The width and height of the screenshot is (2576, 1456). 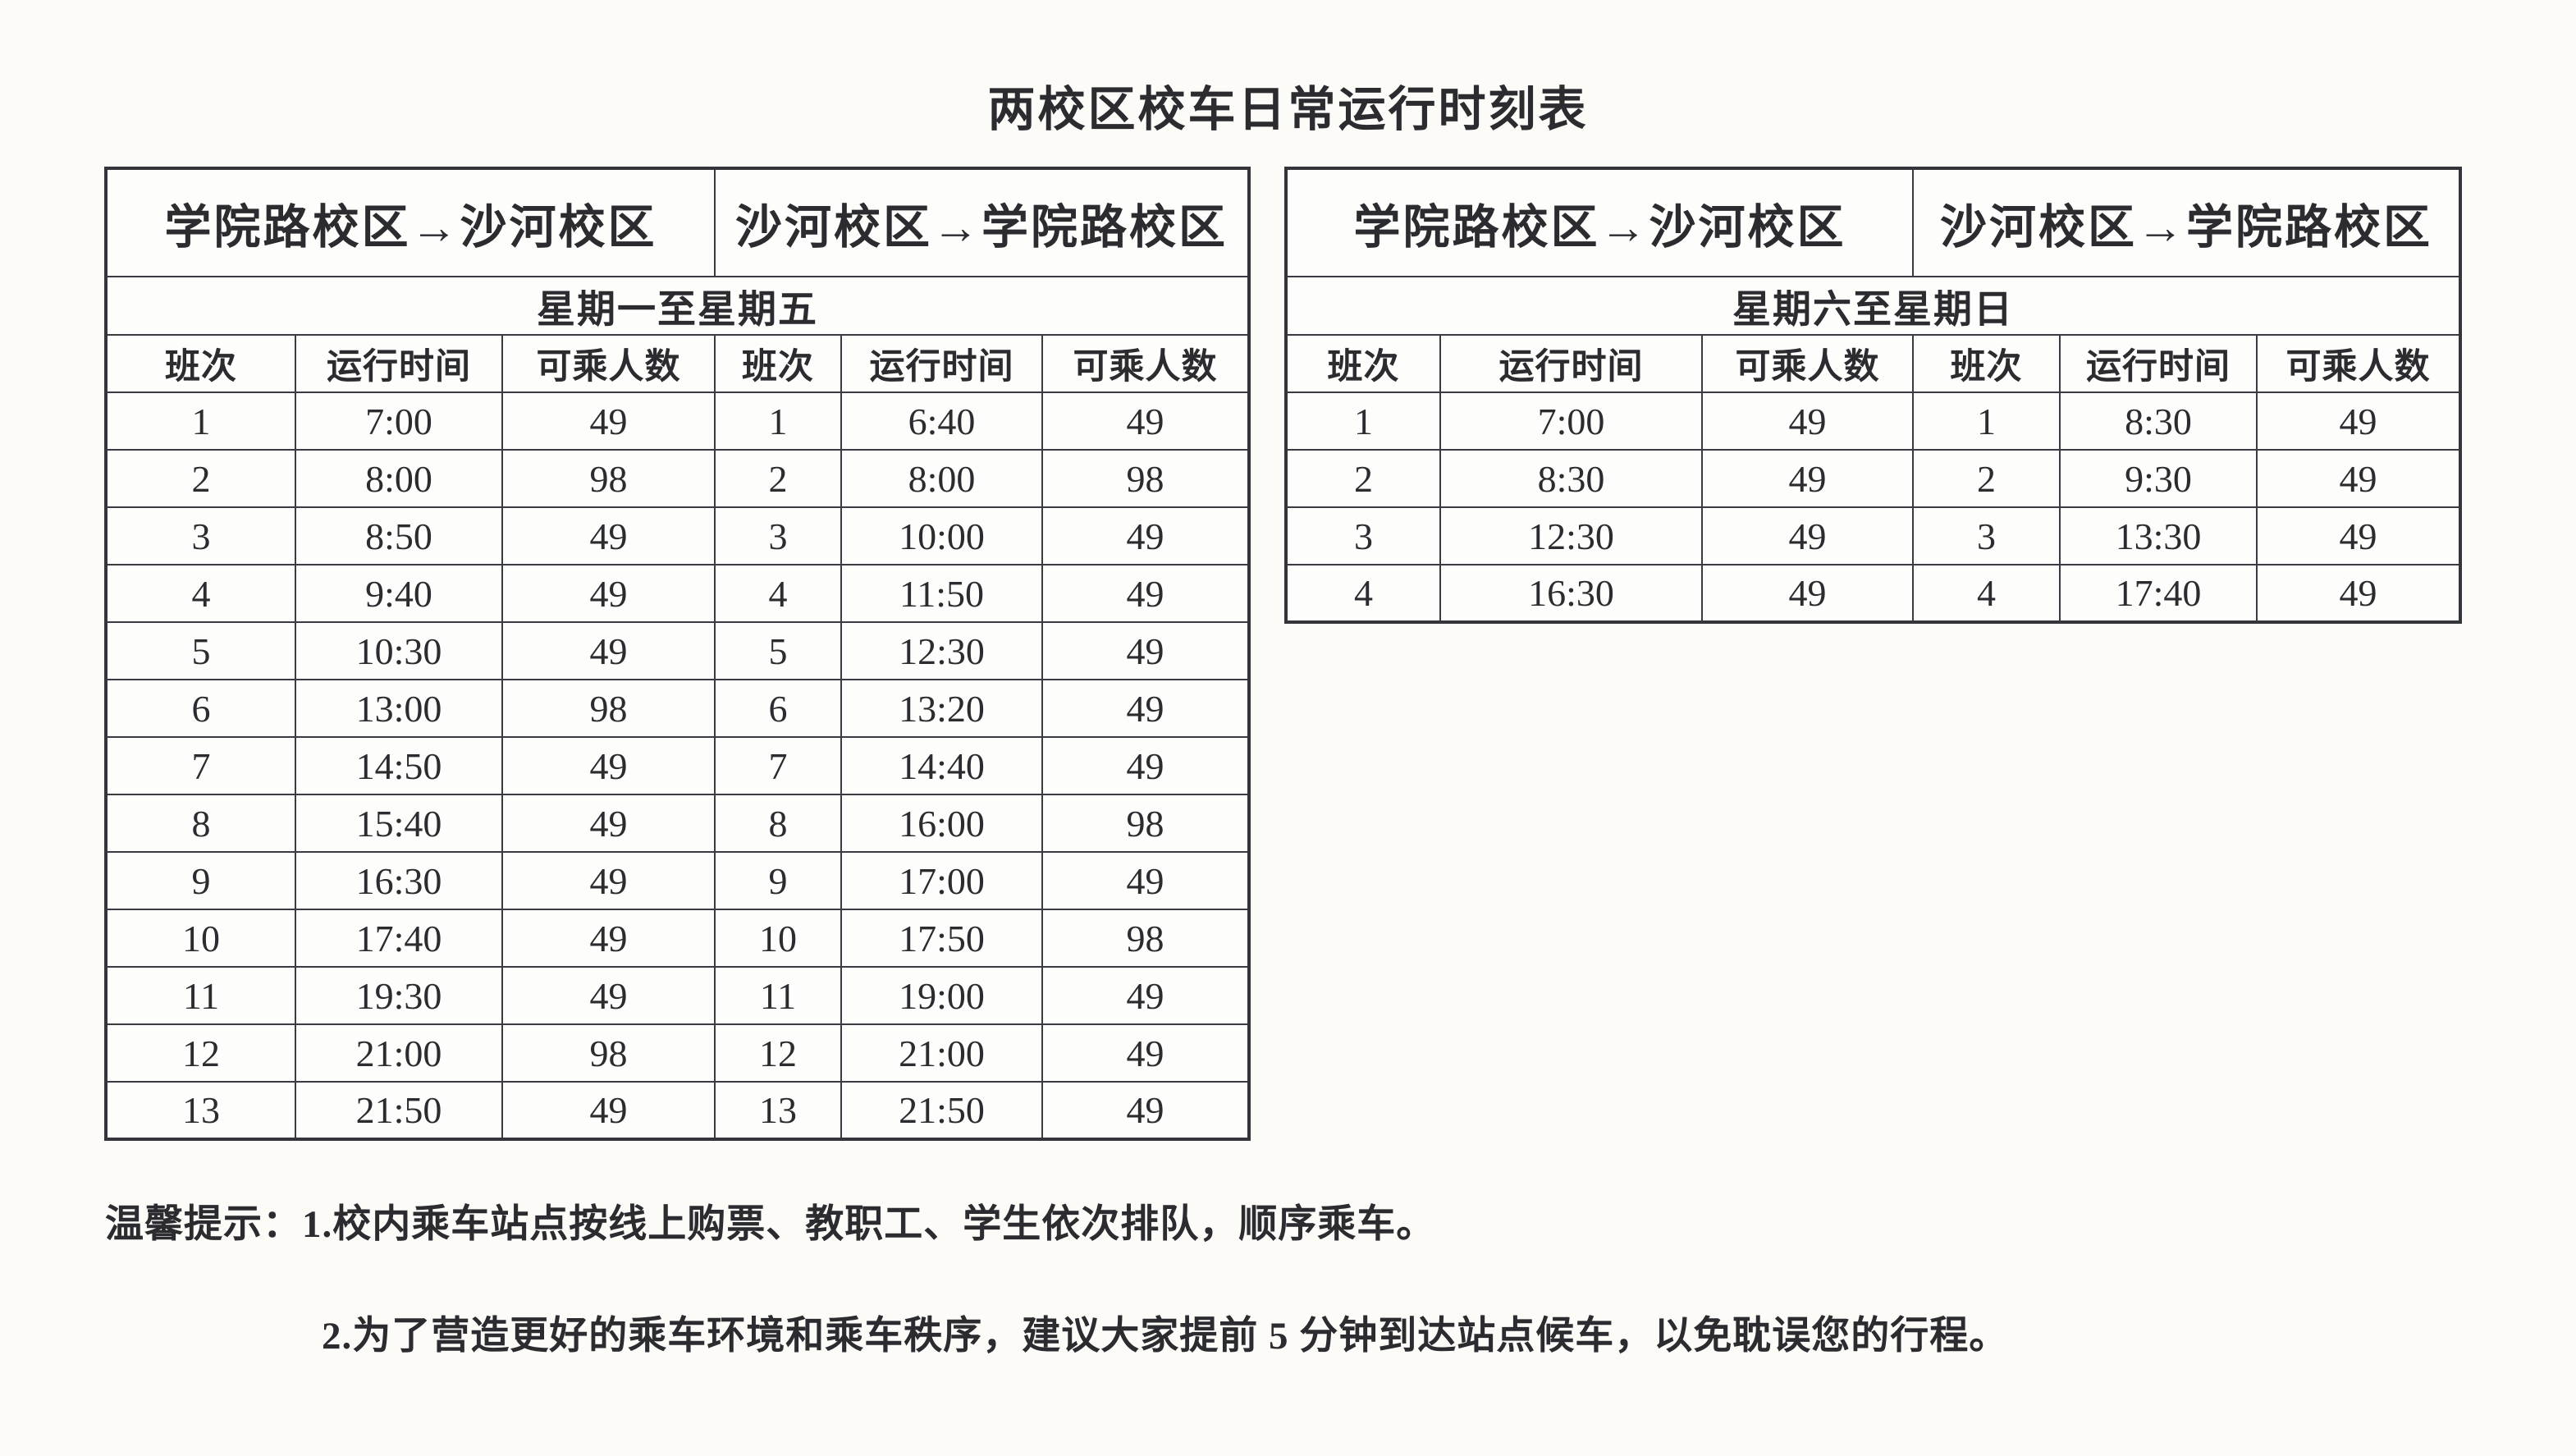 What do you see at coordinates (1873, 306) in the screenshot?
I see `period-header: 星期六至星期日` at bounding box center [1873, 306].